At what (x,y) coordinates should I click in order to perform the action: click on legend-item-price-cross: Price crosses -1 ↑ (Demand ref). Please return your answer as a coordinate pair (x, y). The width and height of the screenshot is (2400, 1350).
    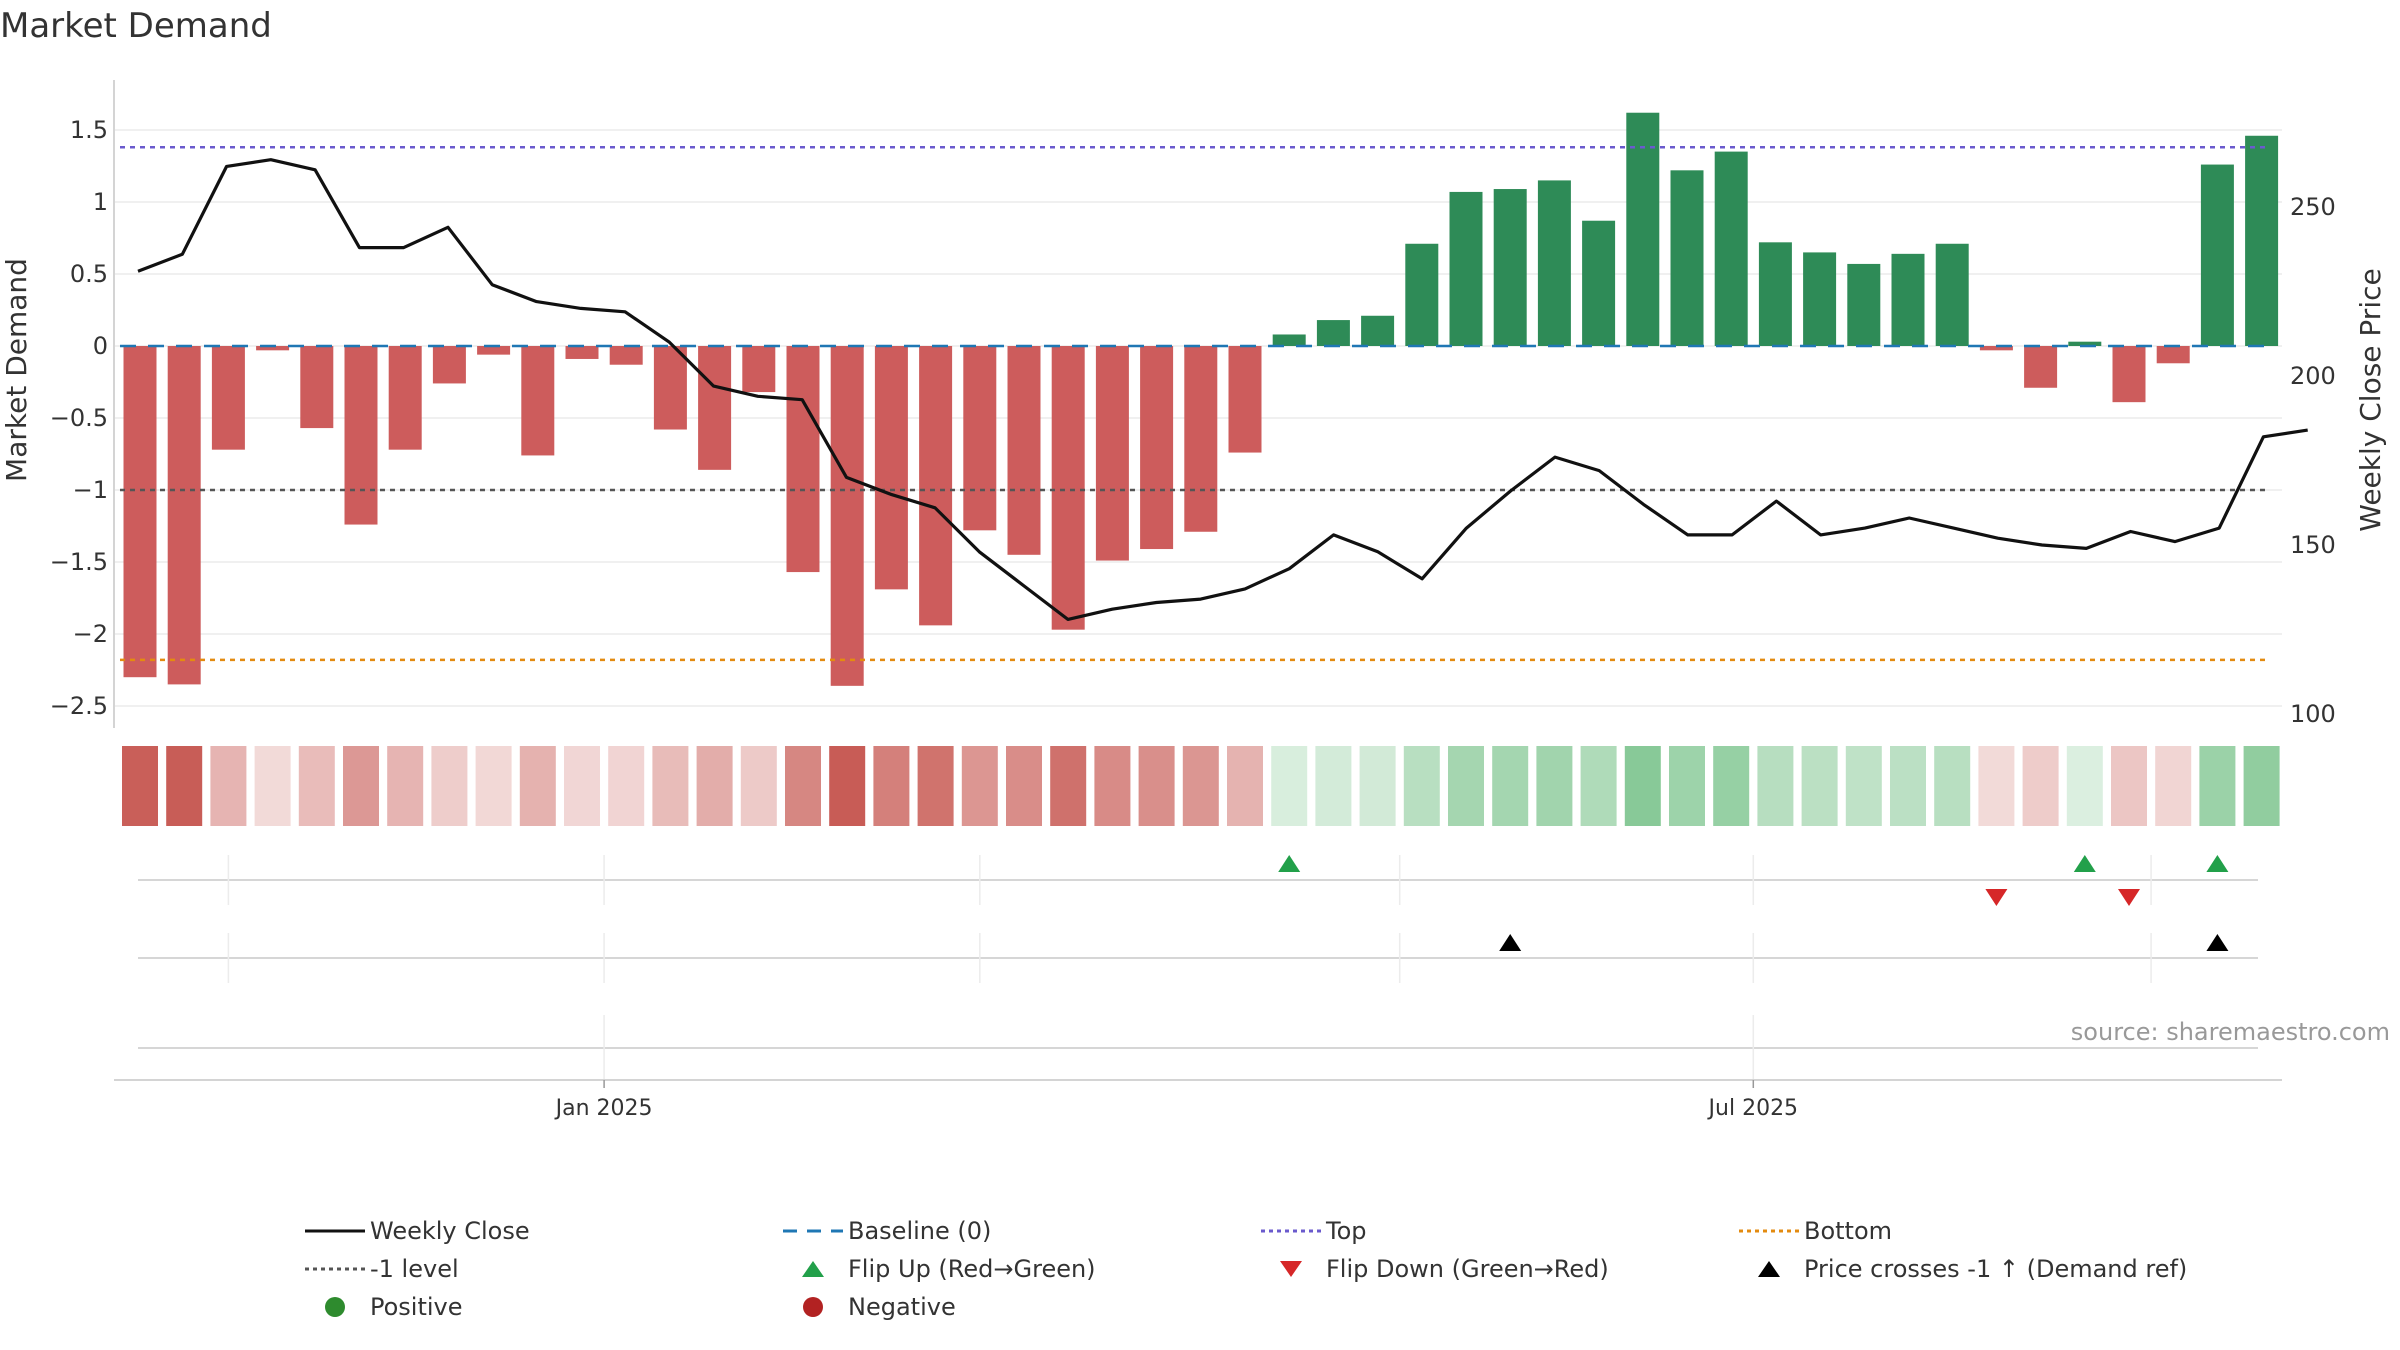
    Looking at the image, I should click on (1973, 1269).